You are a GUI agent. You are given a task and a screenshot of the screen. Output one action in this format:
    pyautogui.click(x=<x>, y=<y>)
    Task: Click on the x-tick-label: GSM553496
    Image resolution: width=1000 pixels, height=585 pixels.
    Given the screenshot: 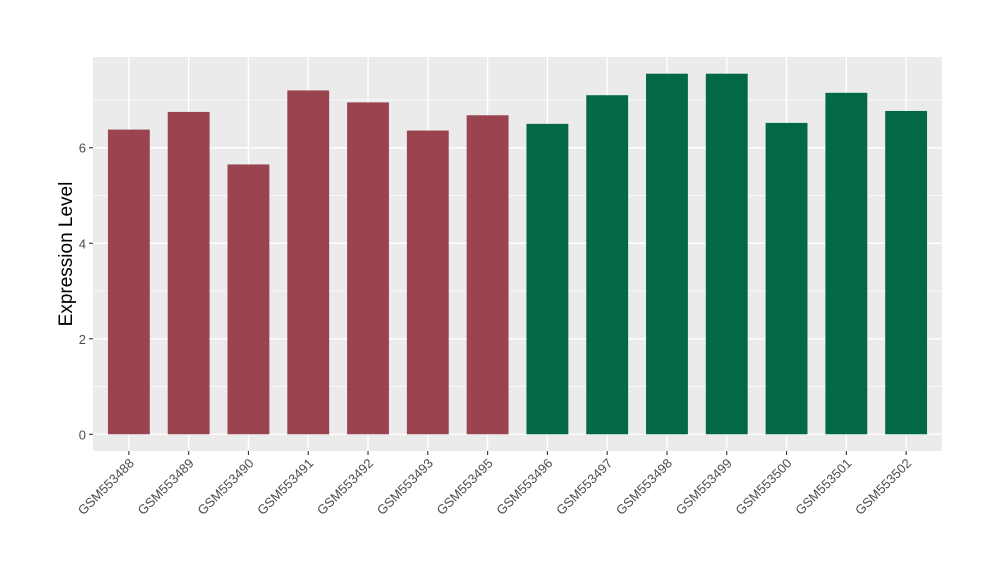 What is the action you would take?
    pyautogui.click(x=524, y=487)
    